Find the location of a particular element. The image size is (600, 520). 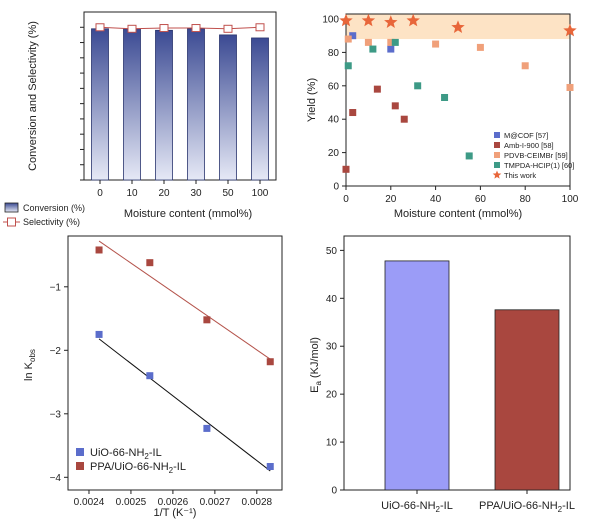

panel-a-selectivity is located at coordinates (180, 28).